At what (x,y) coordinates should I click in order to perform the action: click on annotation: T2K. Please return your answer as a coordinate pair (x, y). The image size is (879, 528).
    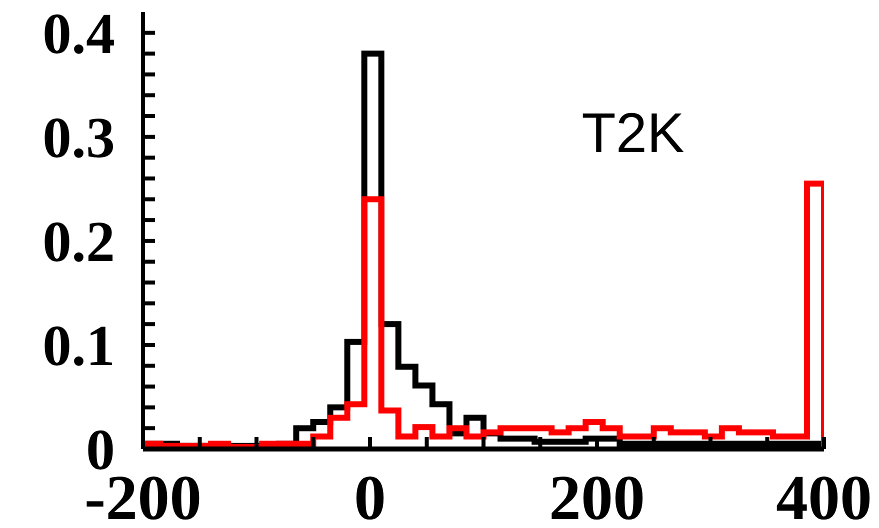
    Looking at the image, I should click on (633, 132).